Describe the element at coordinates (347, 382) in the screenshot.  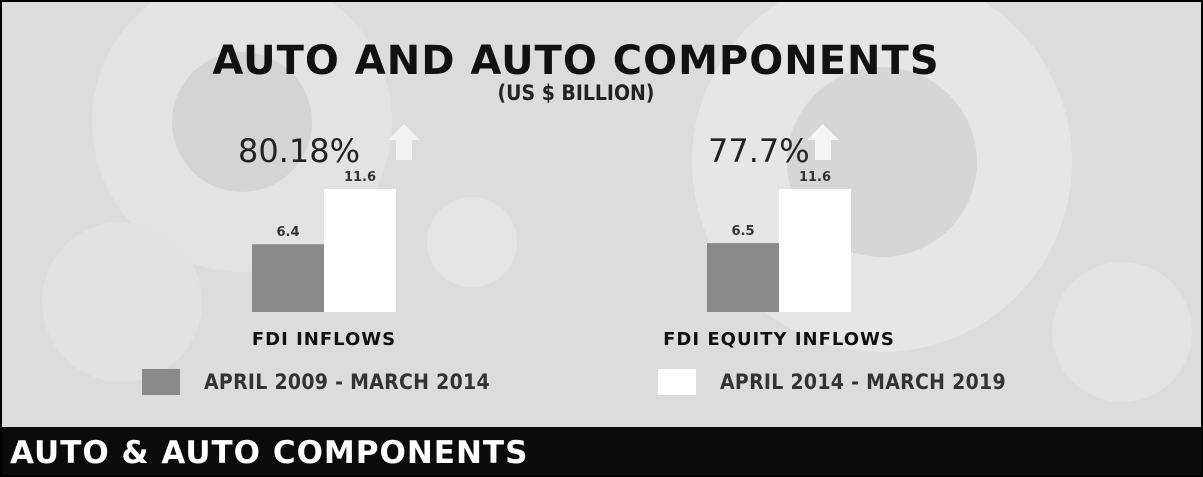
I see `legend-label-series-1: APRIL 2009 - MARCH 2014` at that location.